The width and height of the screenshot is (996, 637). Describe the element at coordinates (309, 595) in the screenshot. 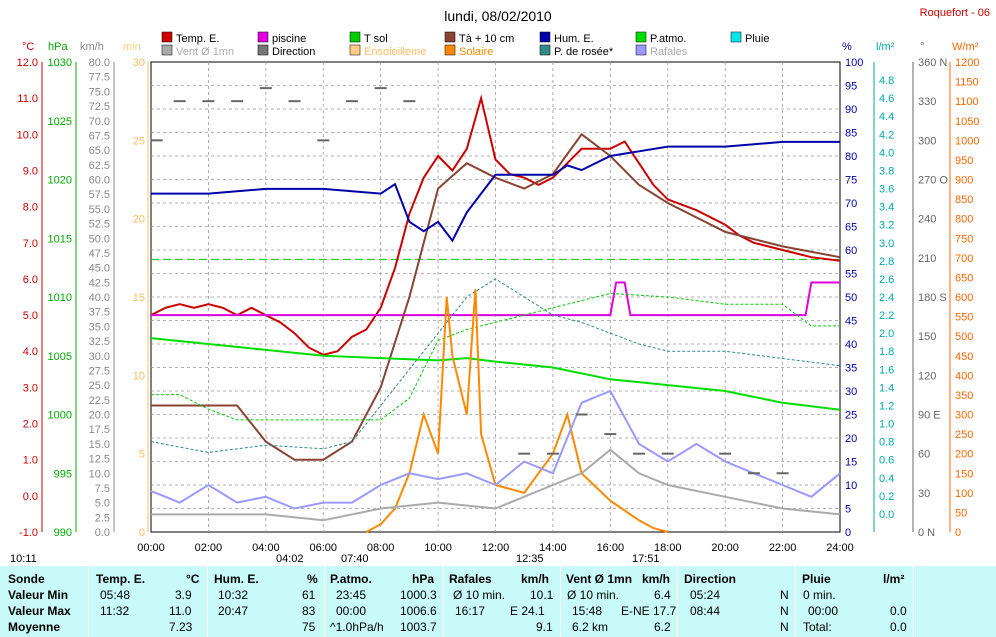

I see `hum-min-value: 61` at that location.